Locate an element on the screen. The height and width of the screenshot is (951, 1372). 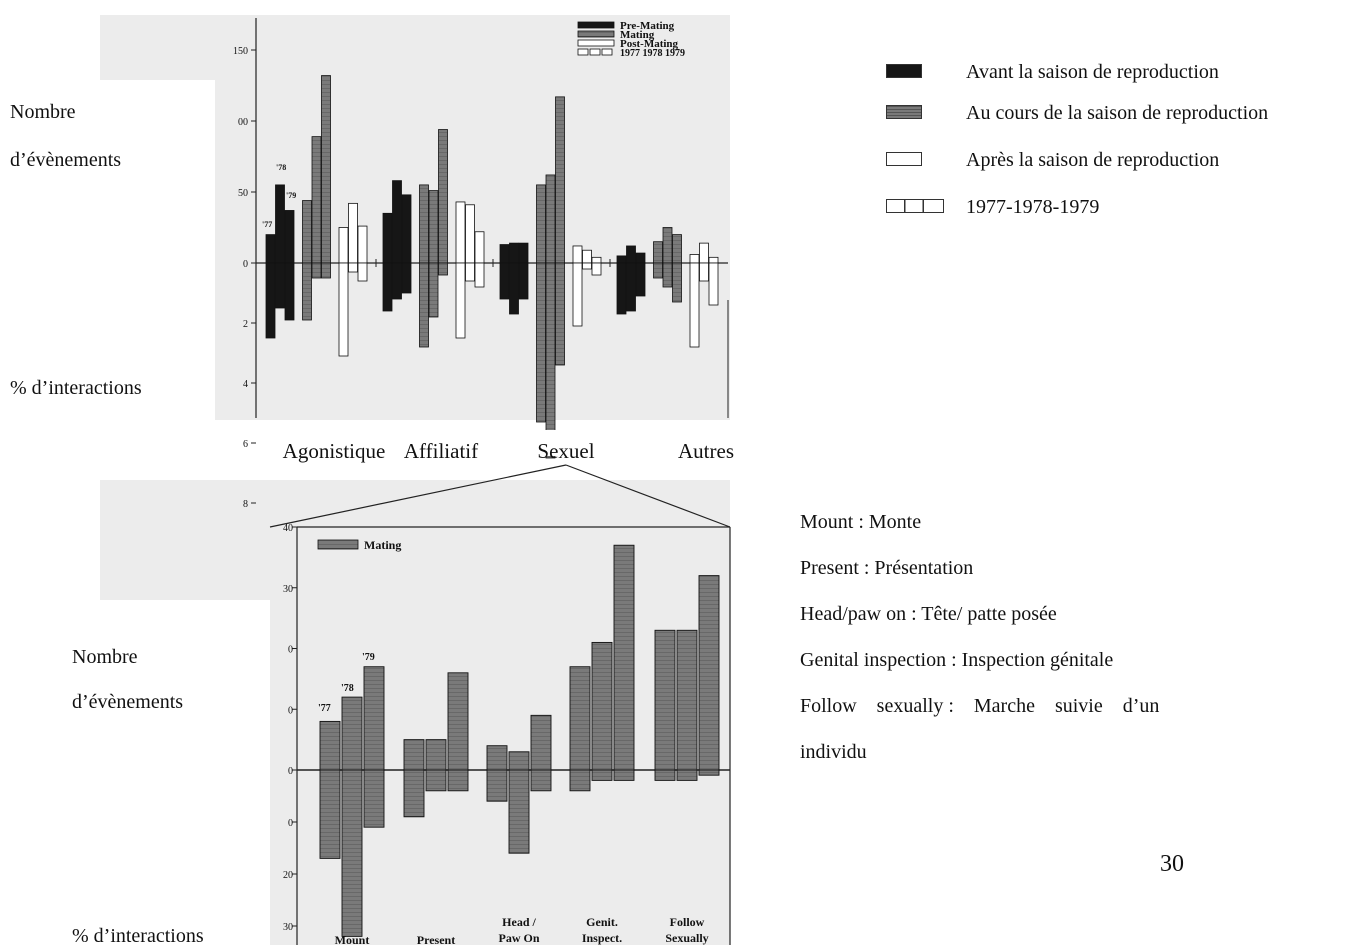
bottom-year-label: '79 is located at coordinates (368, 657).